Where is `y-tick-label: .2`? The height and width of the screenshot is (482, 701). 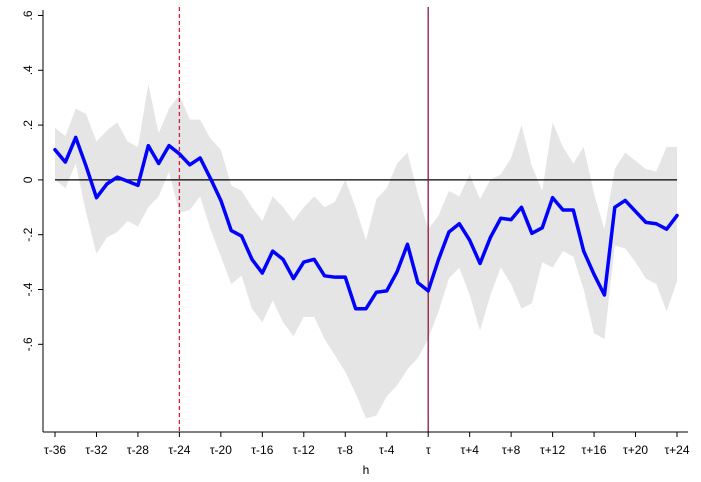 y-tick-label: .2 is located at coordinates (28, 125).